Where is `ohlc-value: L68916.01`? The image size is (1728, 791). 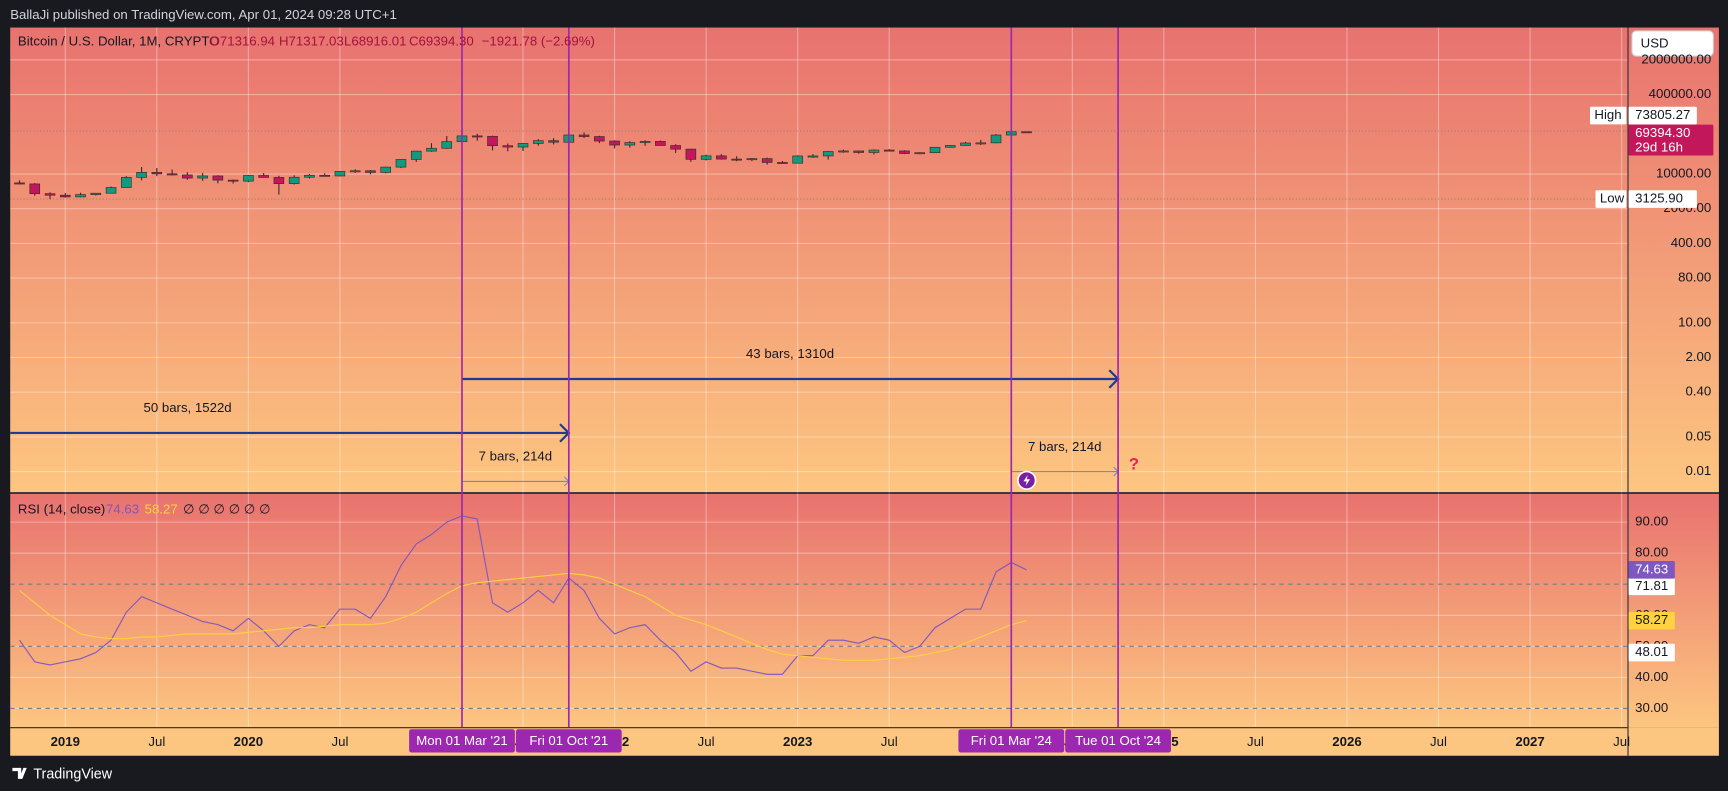
ohlc-value: L68916.01 is located at coordinates (375, 40).